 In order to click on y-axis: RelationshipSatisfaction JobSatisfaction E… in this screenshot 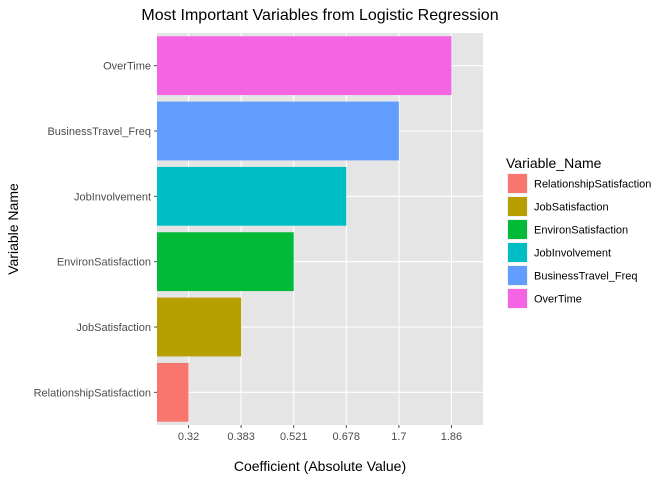, I will do `click(95, 230)`.